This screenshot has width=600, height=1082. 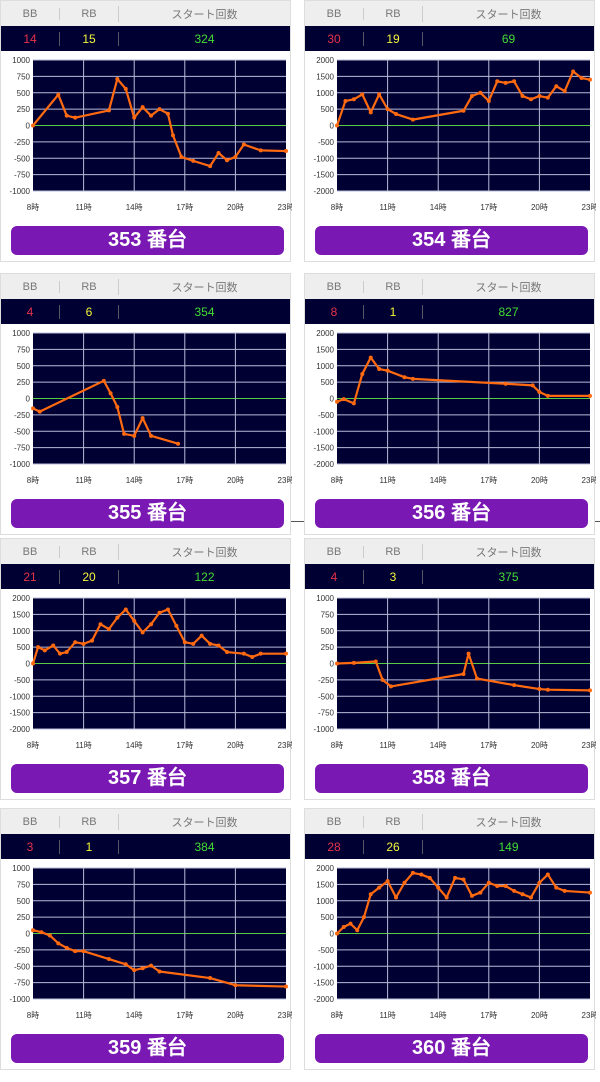 What do you see at coordinates (147, 513) in the screenshot?
I see `machine-number-button: 355 番台` at bounding box center [147, 513].